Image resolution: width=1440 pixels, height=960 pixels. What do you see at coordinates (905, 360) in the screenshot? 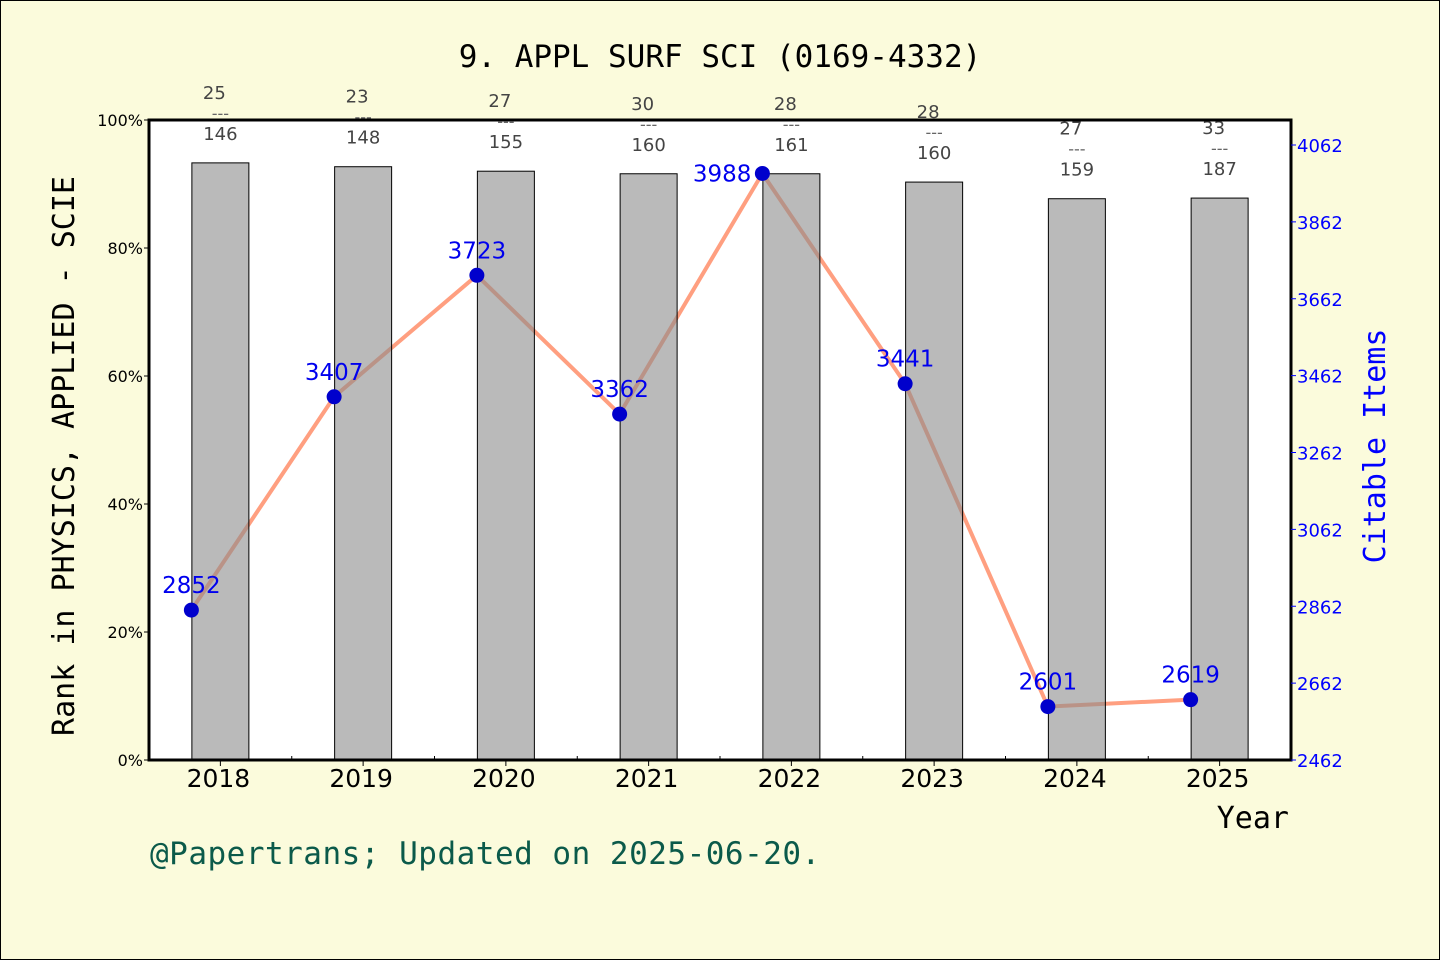
I see `line-value-label: 3441` at bounding box center [905, 360].